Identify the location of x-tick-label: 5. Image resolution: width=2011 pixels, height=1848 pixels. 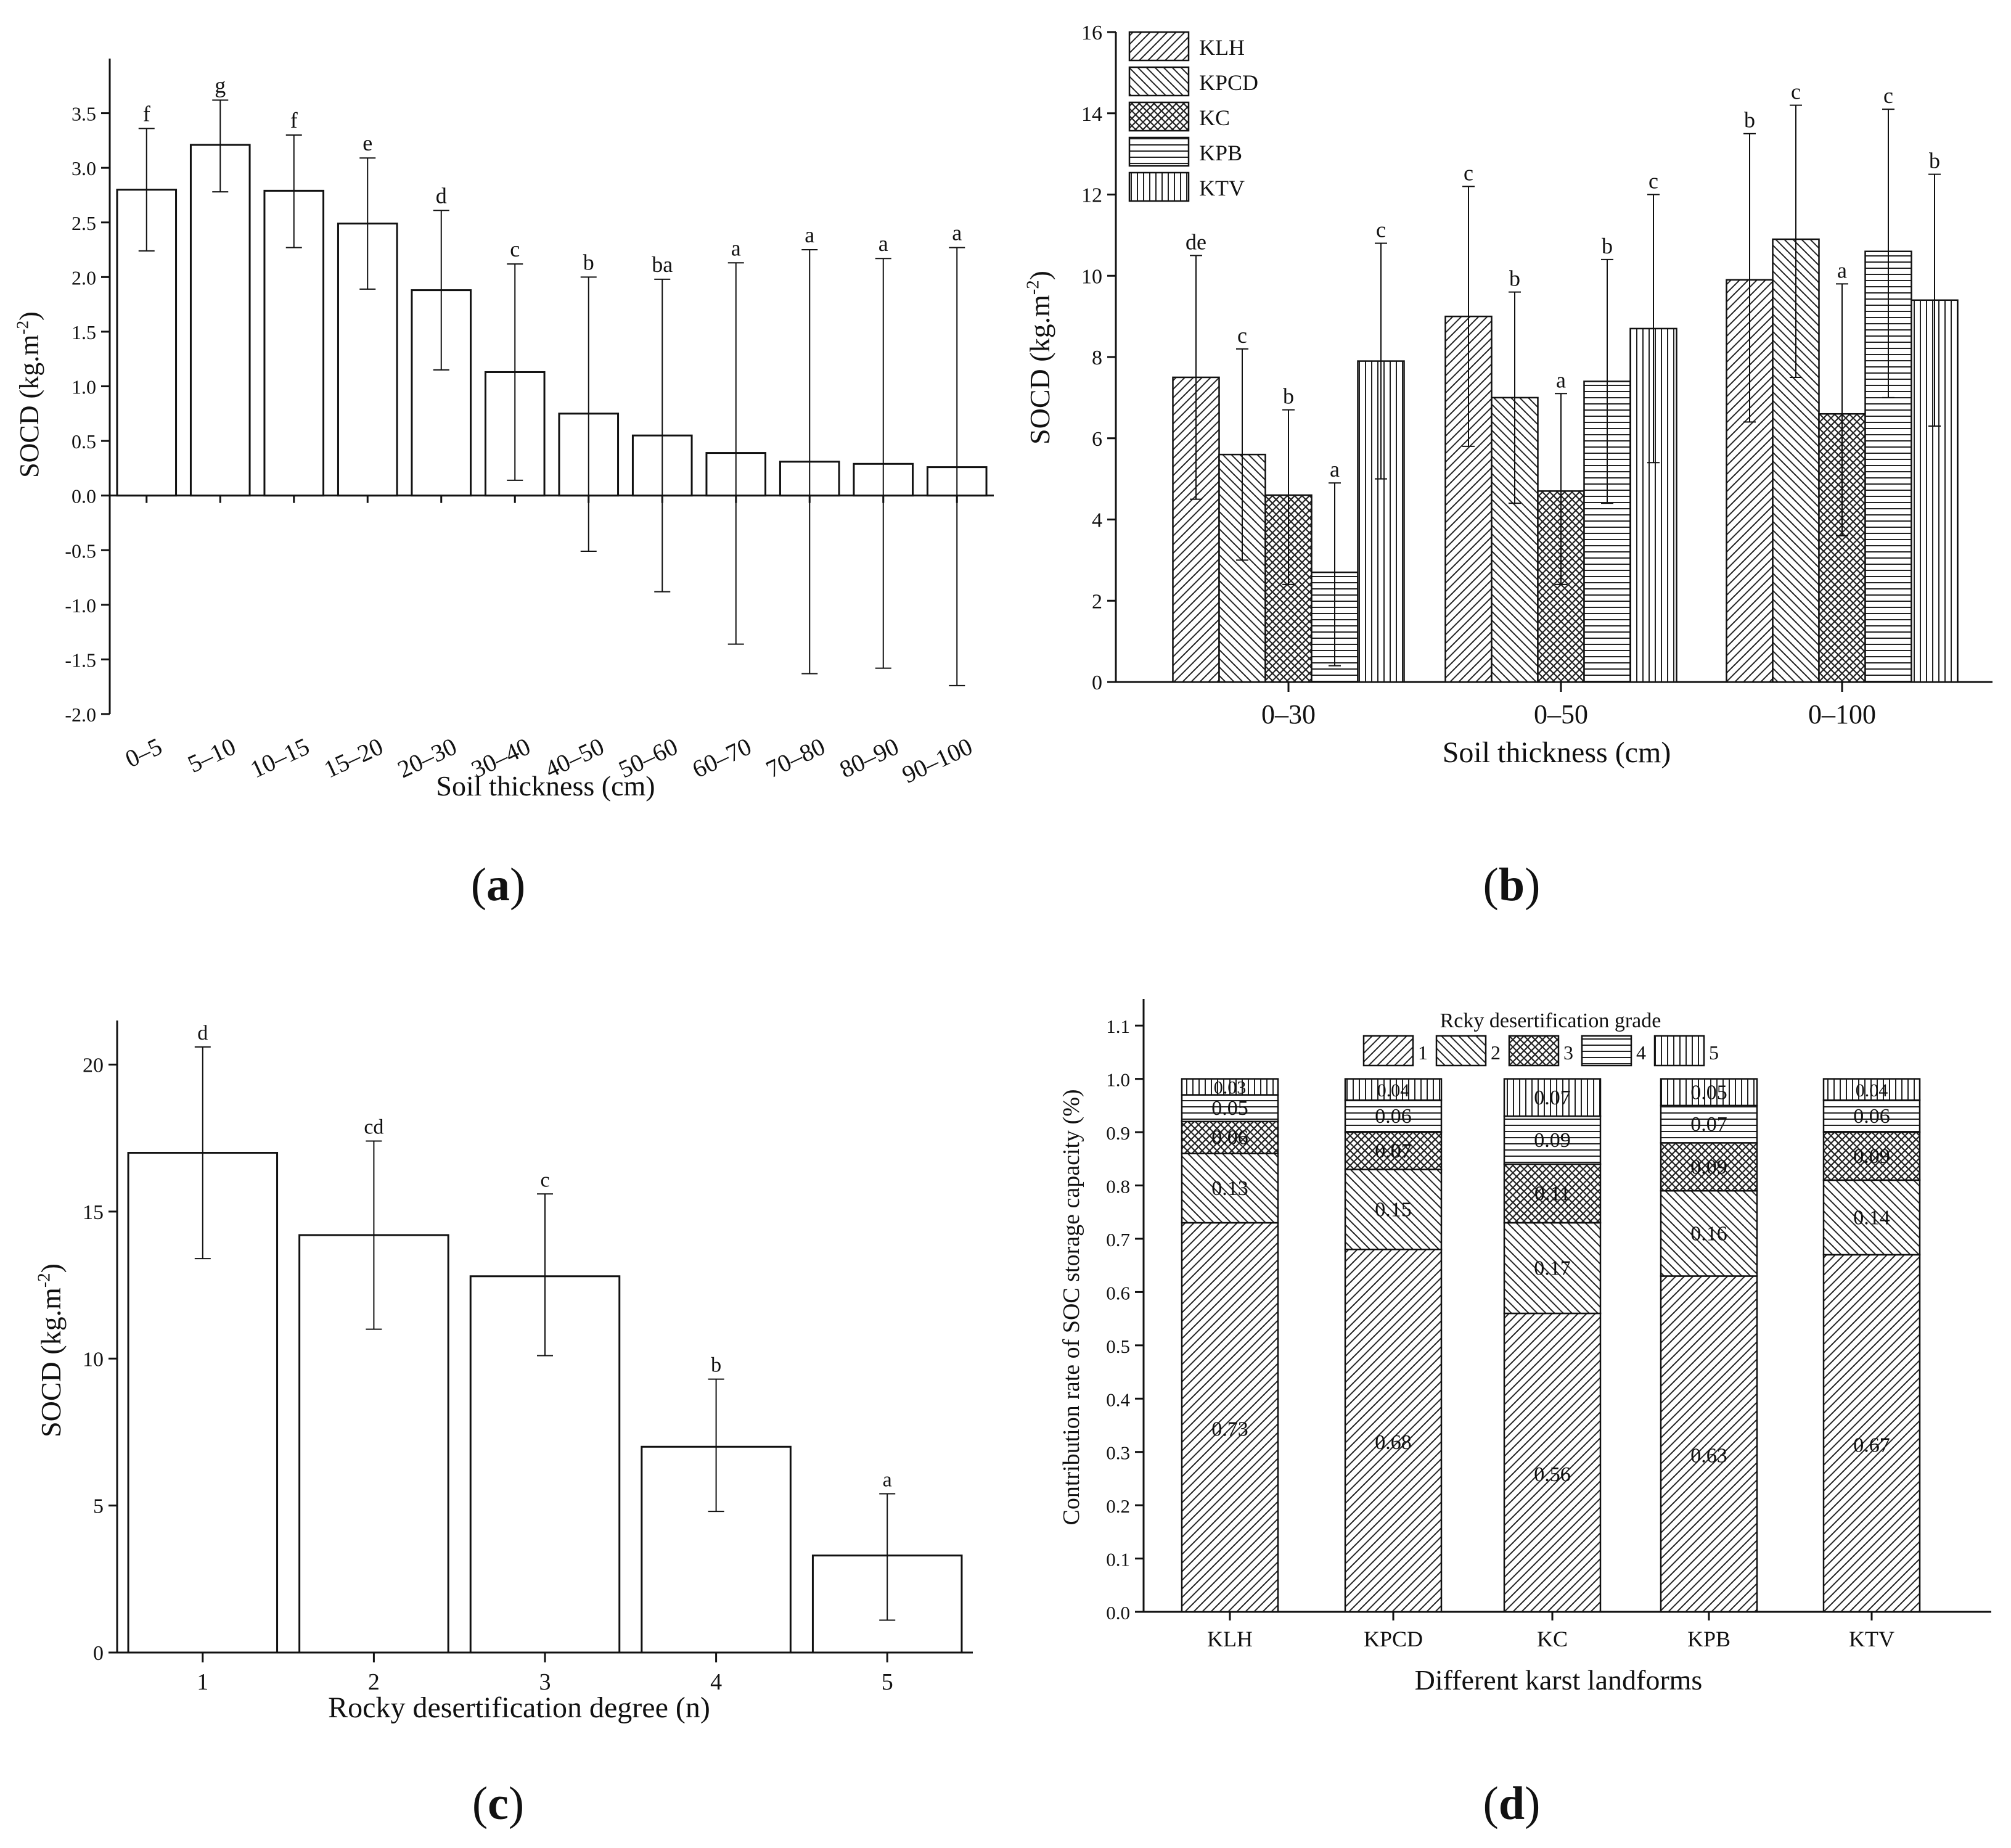
(887, 1682).